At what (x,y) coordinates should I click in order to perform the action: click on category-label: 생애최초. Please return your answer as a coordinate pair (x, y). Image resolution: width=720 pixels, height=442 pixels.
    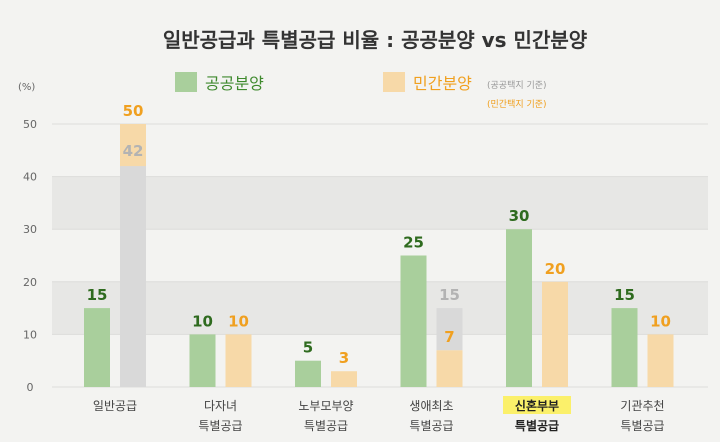
    Looking at the image, I should click on (431, 406).